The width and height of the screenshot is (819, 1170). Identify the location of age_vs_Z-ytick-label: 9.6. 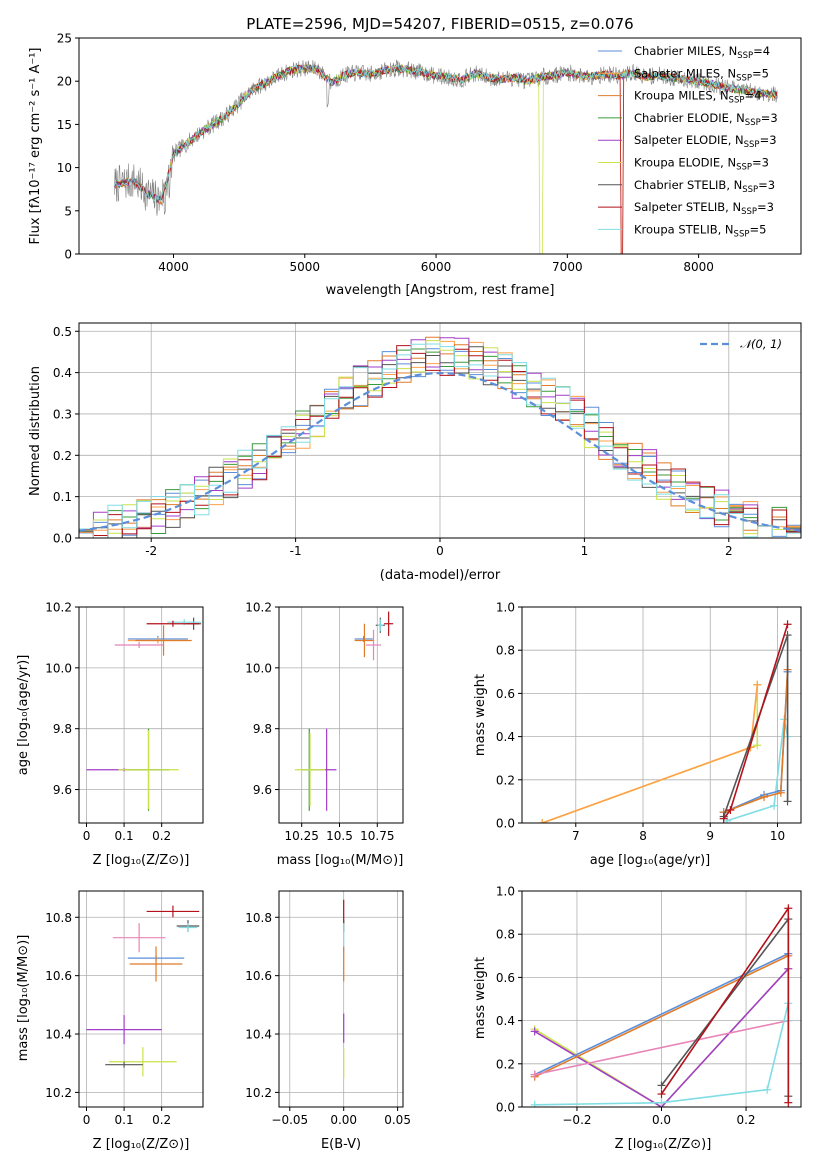
(62, 790).